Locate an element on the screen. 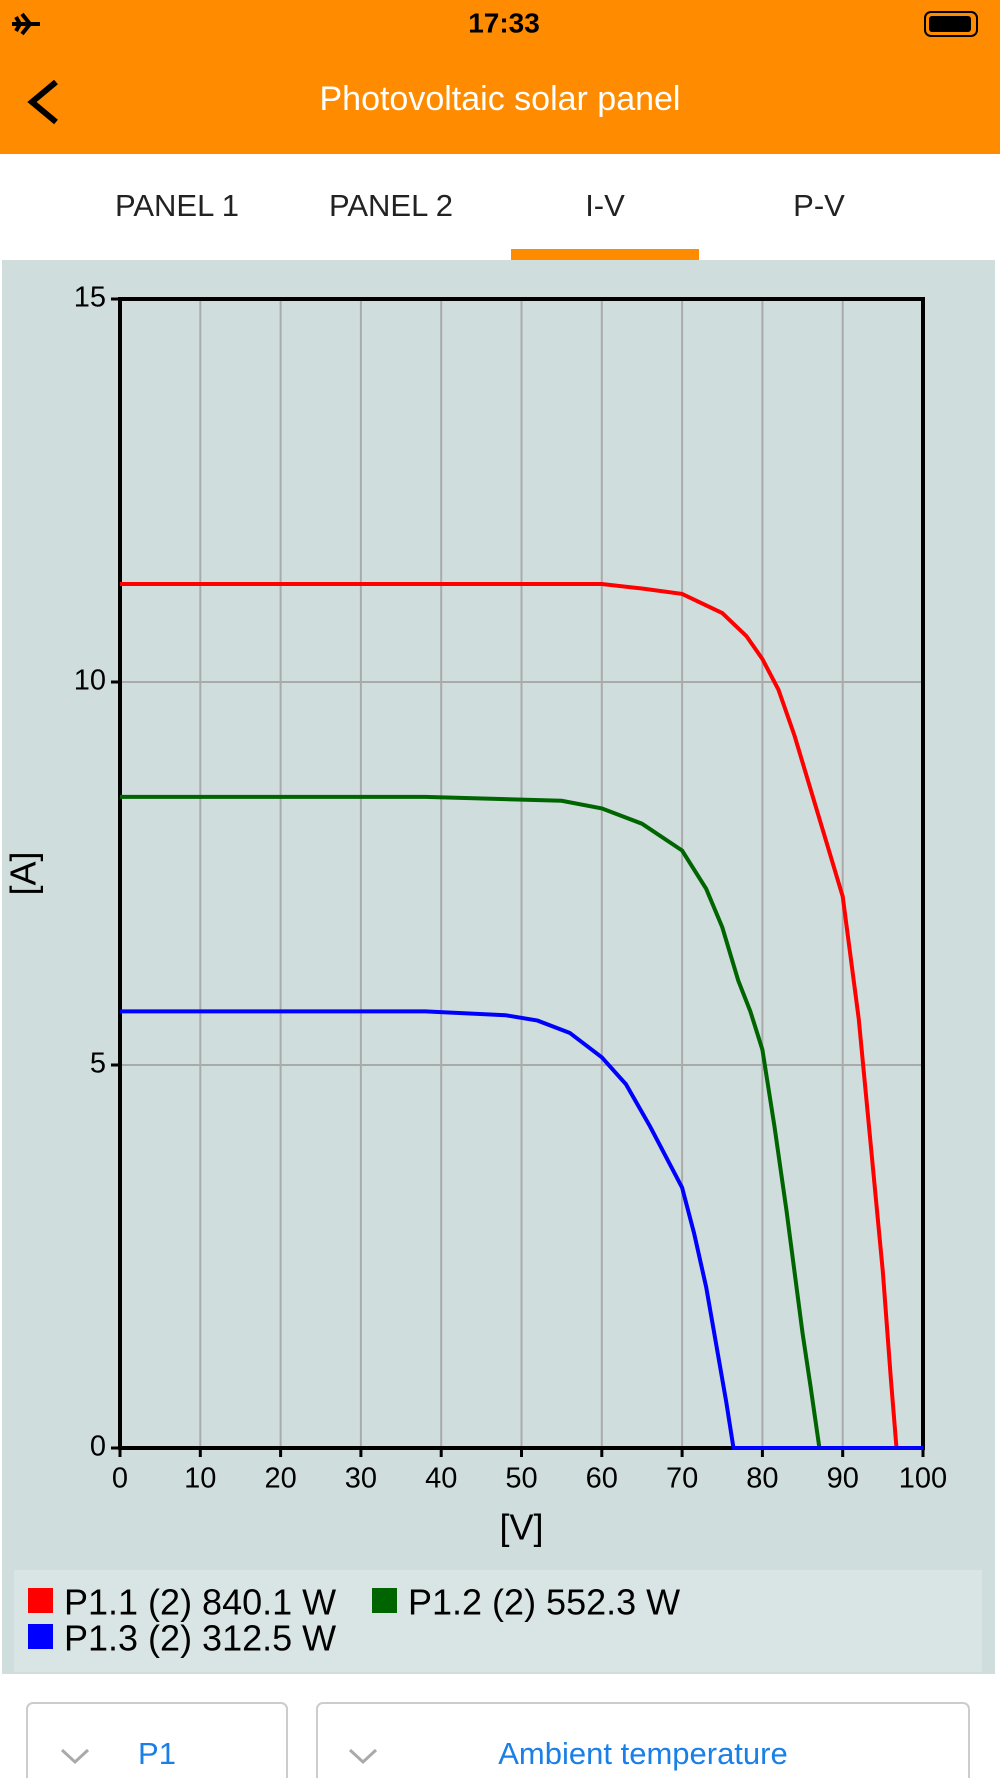 The image size is (1000, 1778). tab: I-V is located at coordinates (605, 205).